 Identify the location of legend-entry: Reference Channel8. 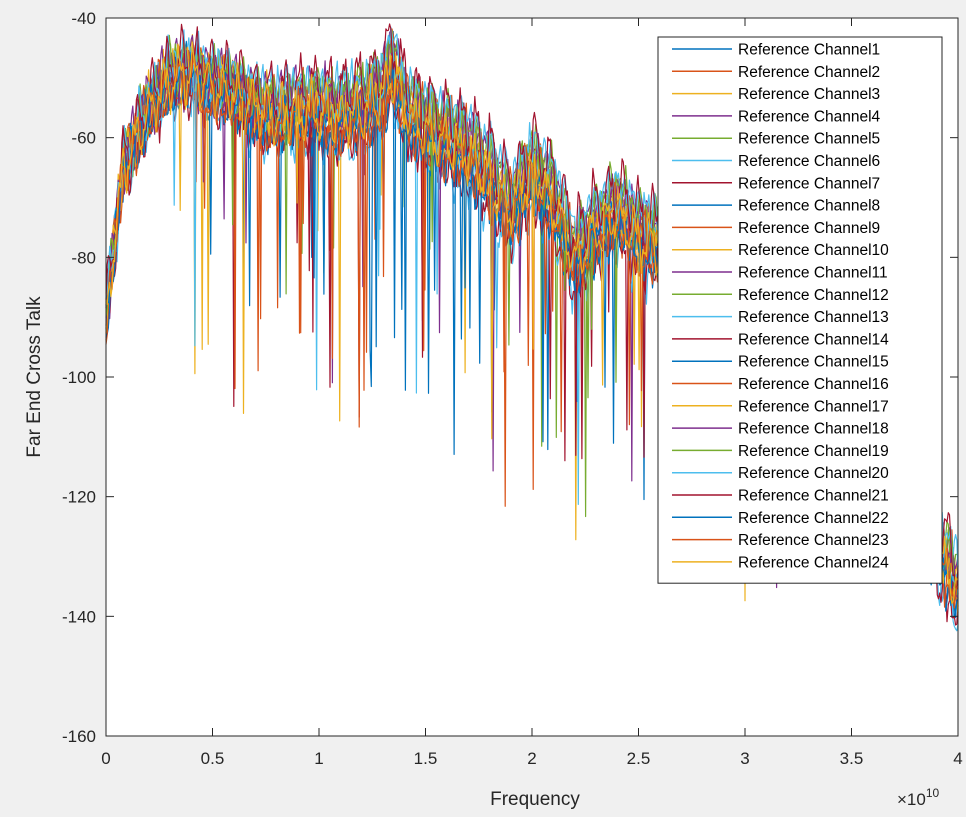
(809, 206).